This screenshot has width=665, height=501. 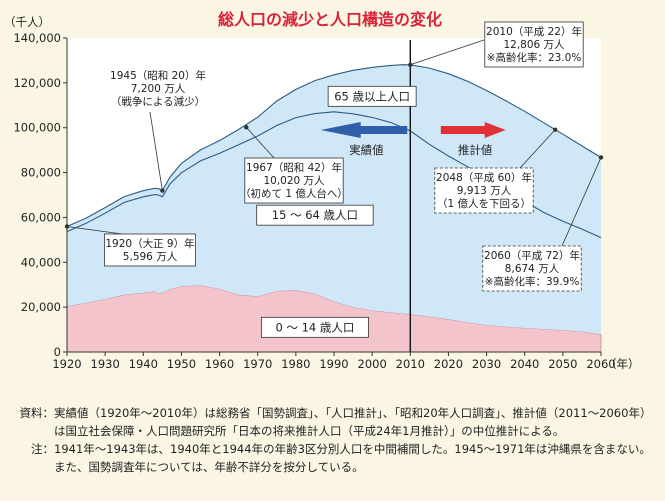 I want to click on x-tick-label: 1990, so click(x=333, y=364).